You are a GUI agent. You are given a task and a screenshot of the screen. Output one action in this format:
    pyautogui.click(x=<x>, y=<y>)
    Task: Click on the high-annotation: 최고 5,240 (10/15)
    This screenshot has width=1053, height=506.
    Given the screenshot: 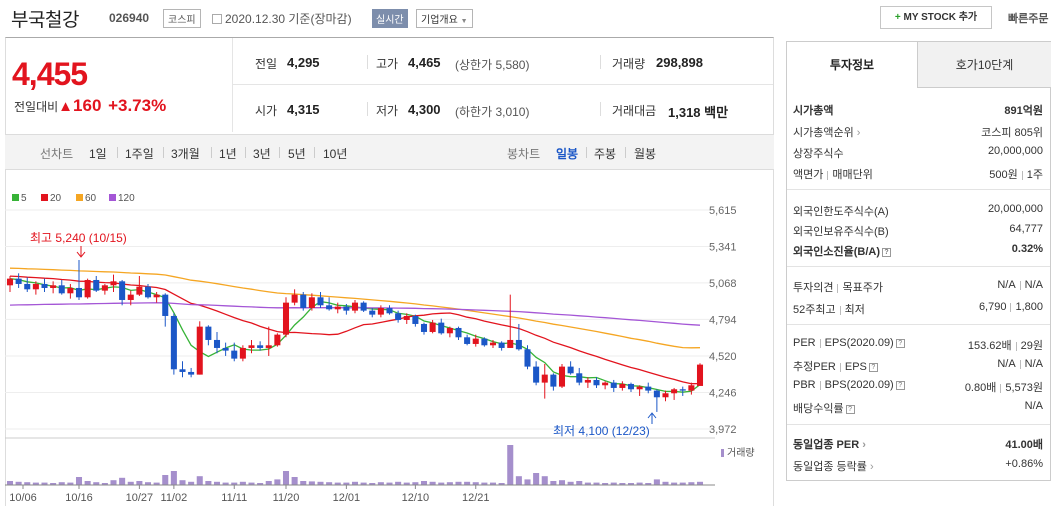 What is the action you would take?
    pyautogui.click(x=78, y=238)
    